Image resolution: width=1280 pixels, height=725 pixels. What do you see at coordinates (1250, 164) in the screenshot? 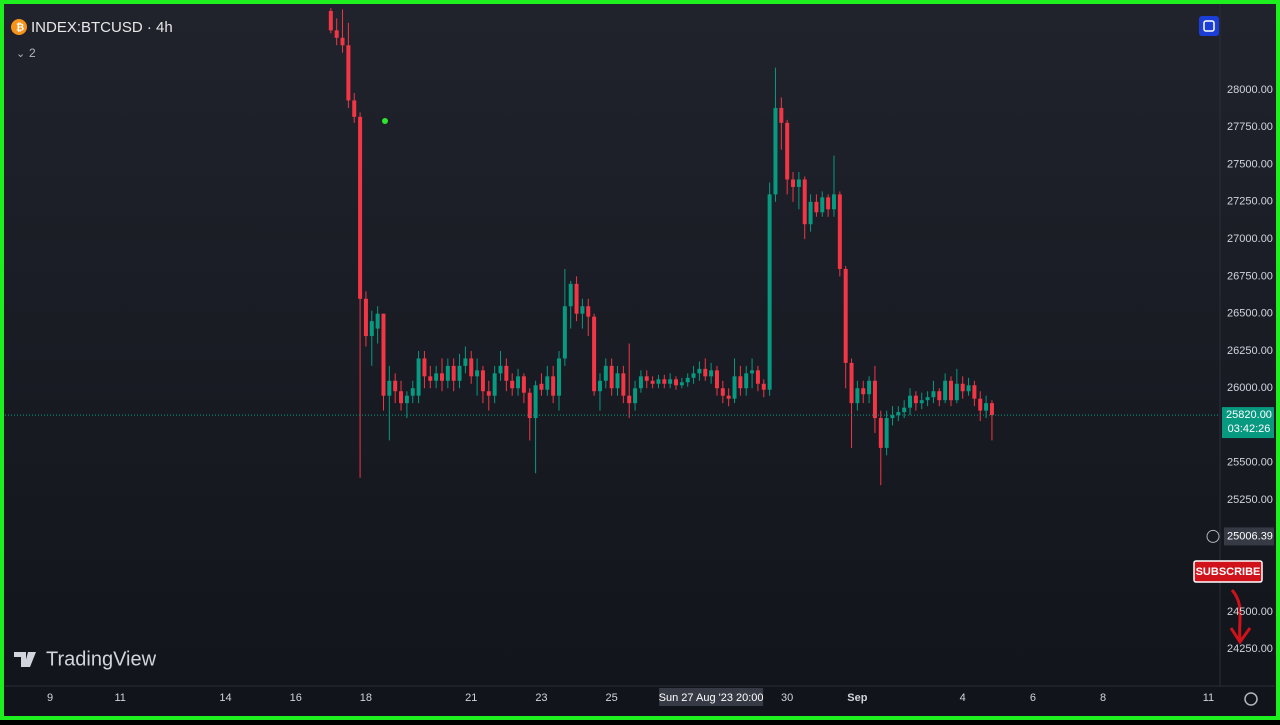
I see `y-tick-label: 27500.00` at bounding box center [1250, 164].